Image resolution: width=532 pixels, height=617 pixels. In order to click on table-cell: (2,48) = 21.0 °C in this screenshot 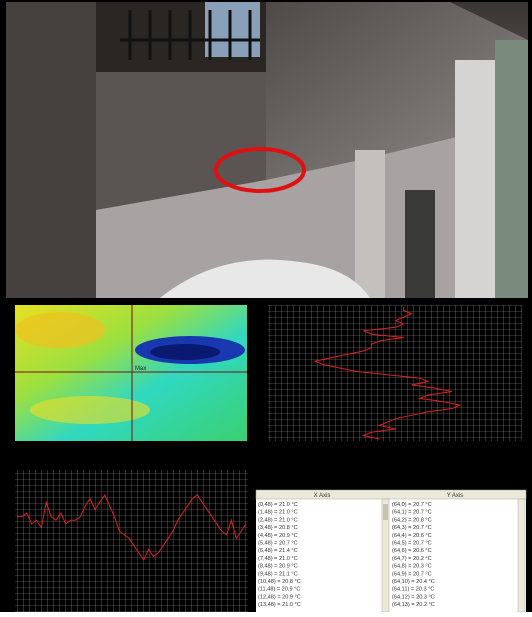, I will do `click(278, 520)`.